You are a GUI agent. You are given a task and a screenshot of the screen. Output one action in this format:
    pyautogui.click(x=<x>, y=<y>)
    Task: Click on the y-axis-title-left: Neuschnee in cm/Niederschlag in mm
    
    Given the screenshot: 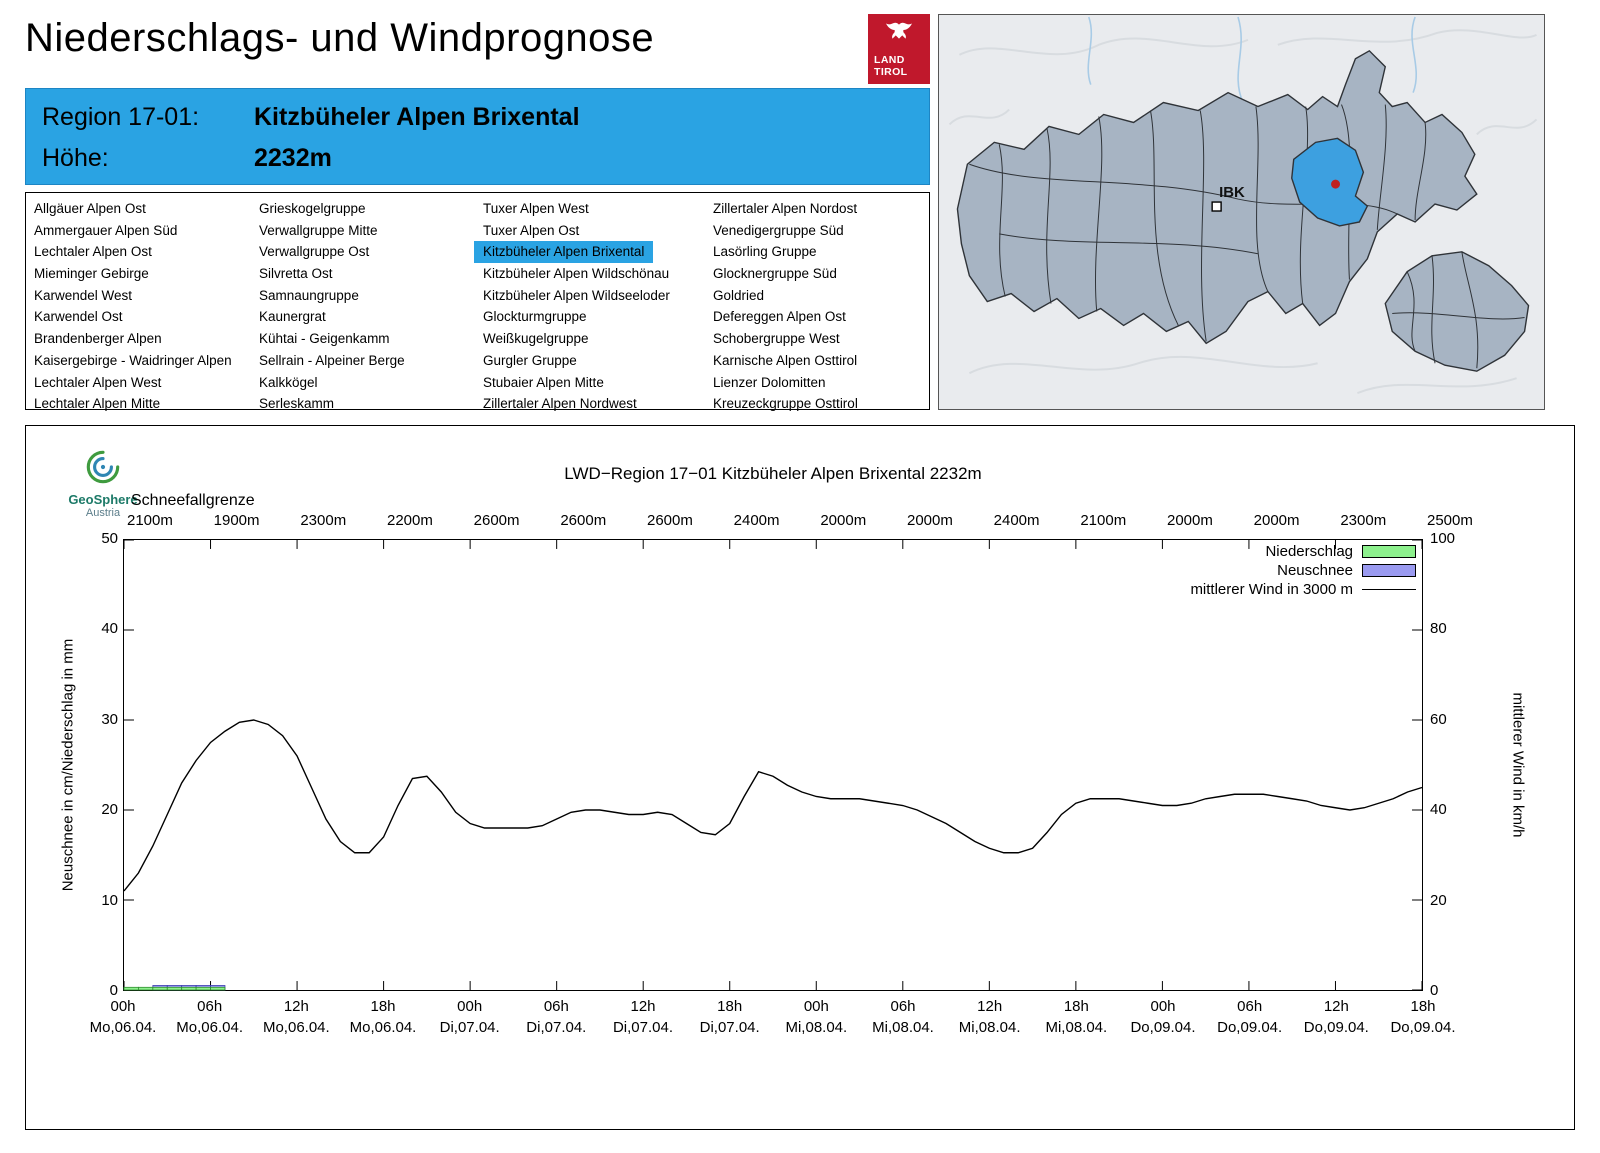 What is the action you would take?
    pyautogui.click(x=68, y=765)
    